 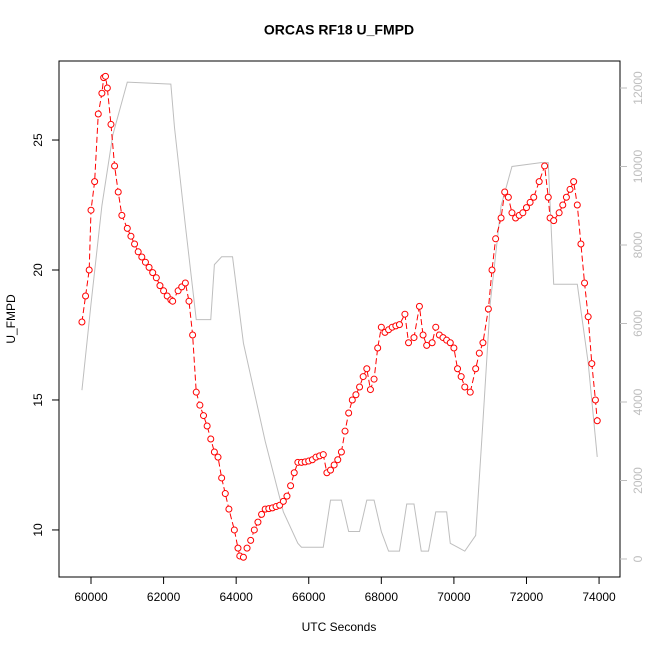 What do you see at coordinates (236, 597) in the screenshot?
I see `x-tick-label: 64000` at bounding box center [236, 597].